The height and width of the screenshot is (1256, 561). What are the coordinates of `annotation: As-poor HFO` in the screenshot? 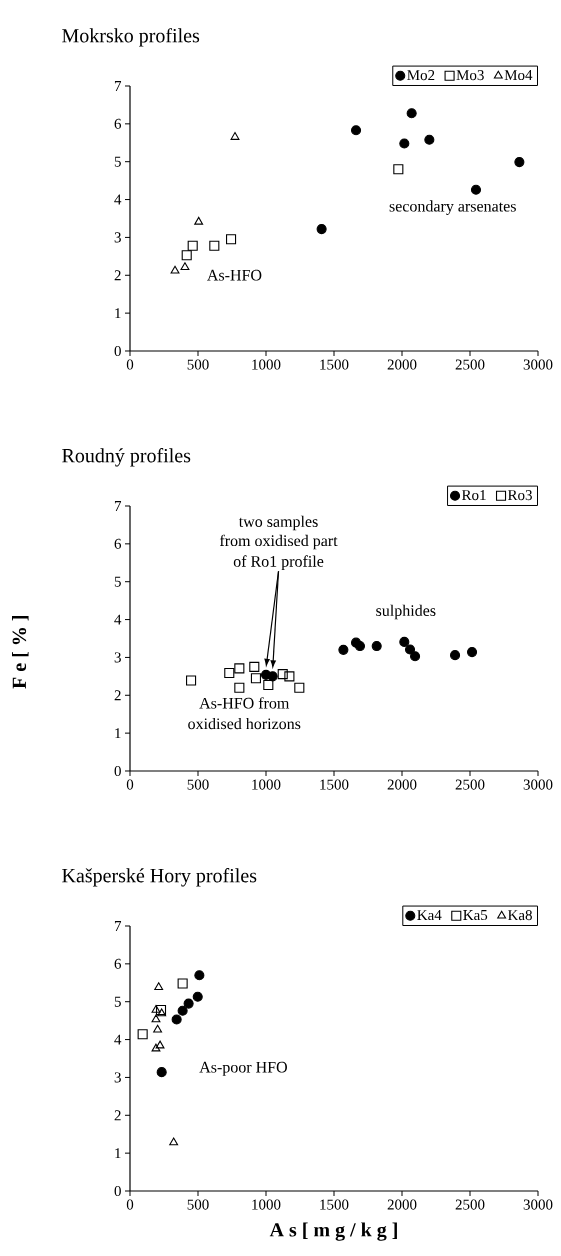 It's located at (243, 1068).